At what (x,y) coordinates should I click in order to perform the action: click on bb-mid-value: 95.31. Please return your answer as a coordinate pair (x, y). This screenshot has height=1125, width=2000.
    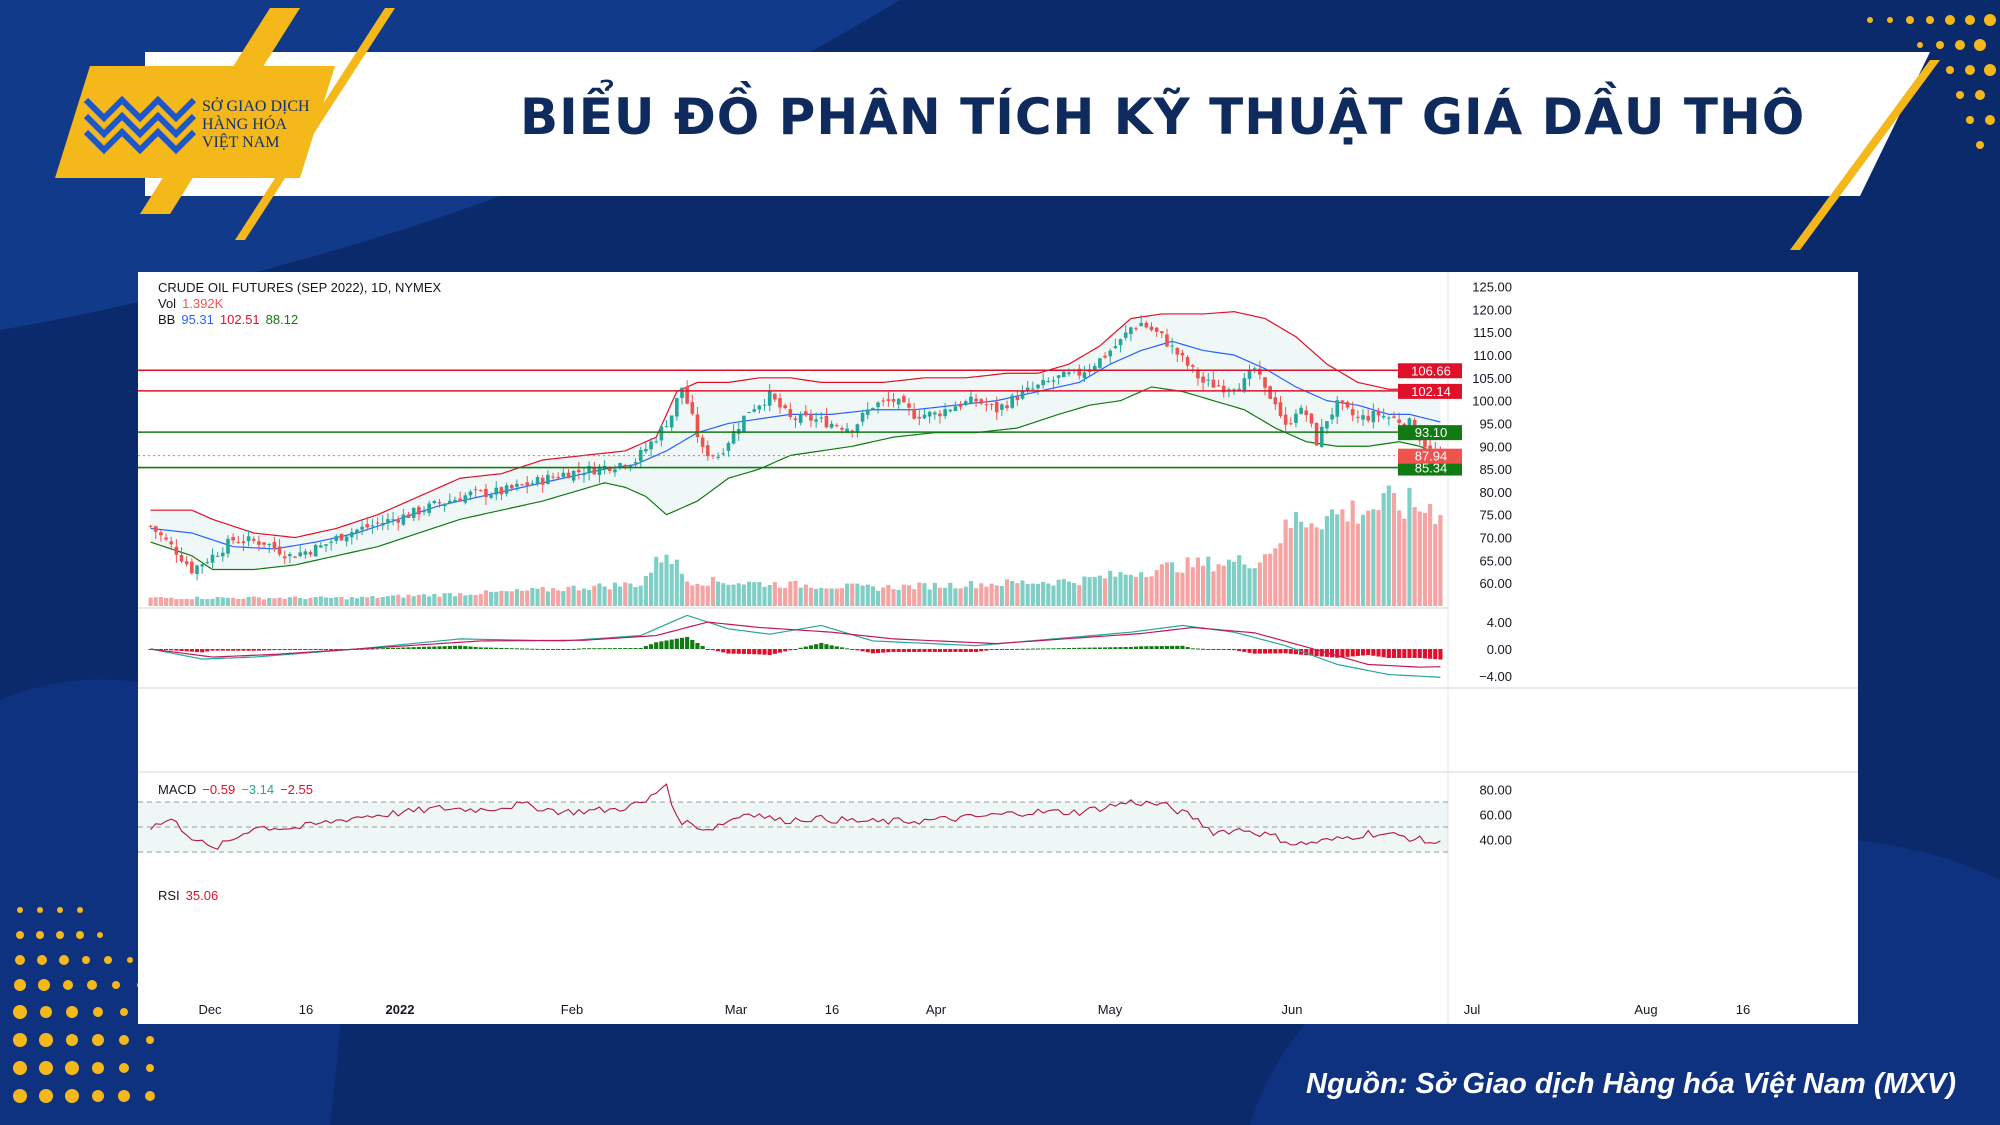
    Looking at the image, I should click on (197, 319).